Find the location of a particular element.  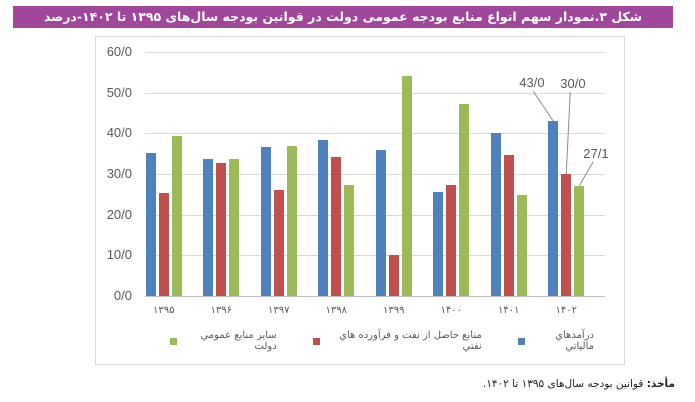

data-label: 30/0 is located at coordinates (573, 83).